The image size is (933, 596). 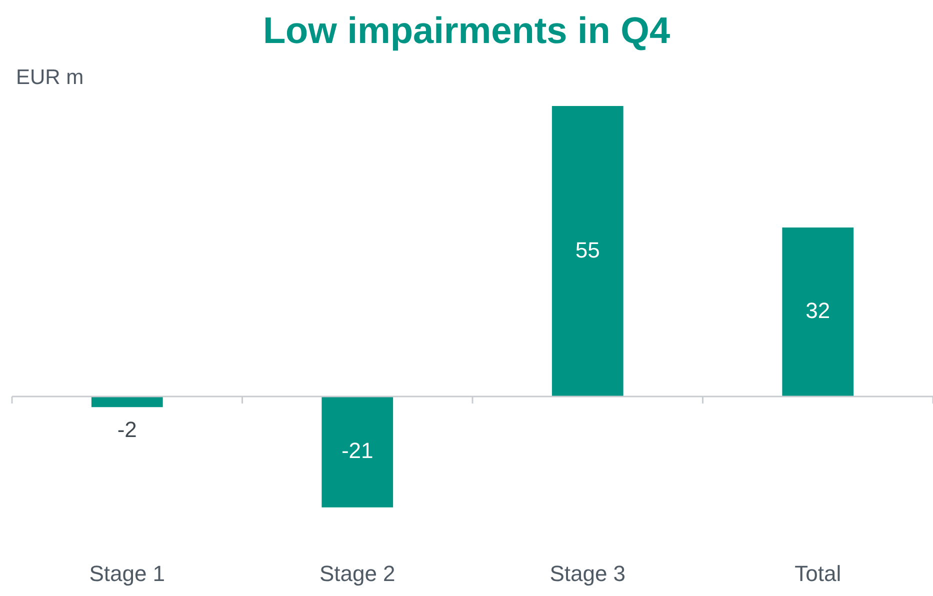 What do you see at coordinates (50, 78) in the screenshot?
I see `y-axis-title: EUR m` at bounding box center [50, 78].